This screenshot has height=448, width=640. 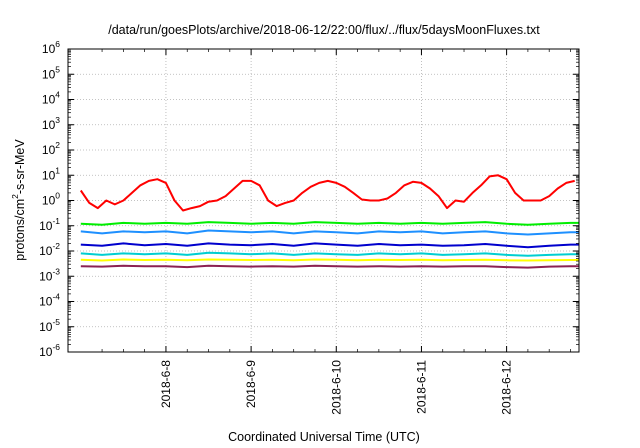 What do you see at coordinates (51, 123) in the screenshot?
I see `y-tick-label: 10³` at bounding box center [51, 123].